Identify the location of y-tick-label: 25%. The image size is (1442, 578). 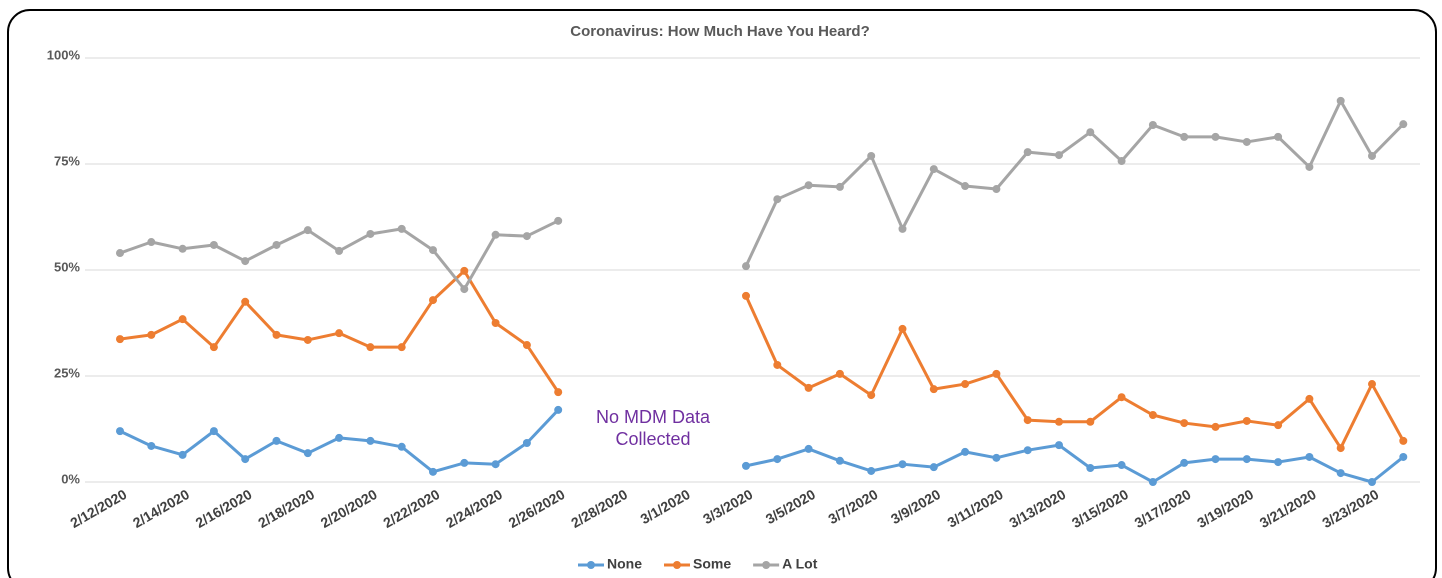
(67, 372).